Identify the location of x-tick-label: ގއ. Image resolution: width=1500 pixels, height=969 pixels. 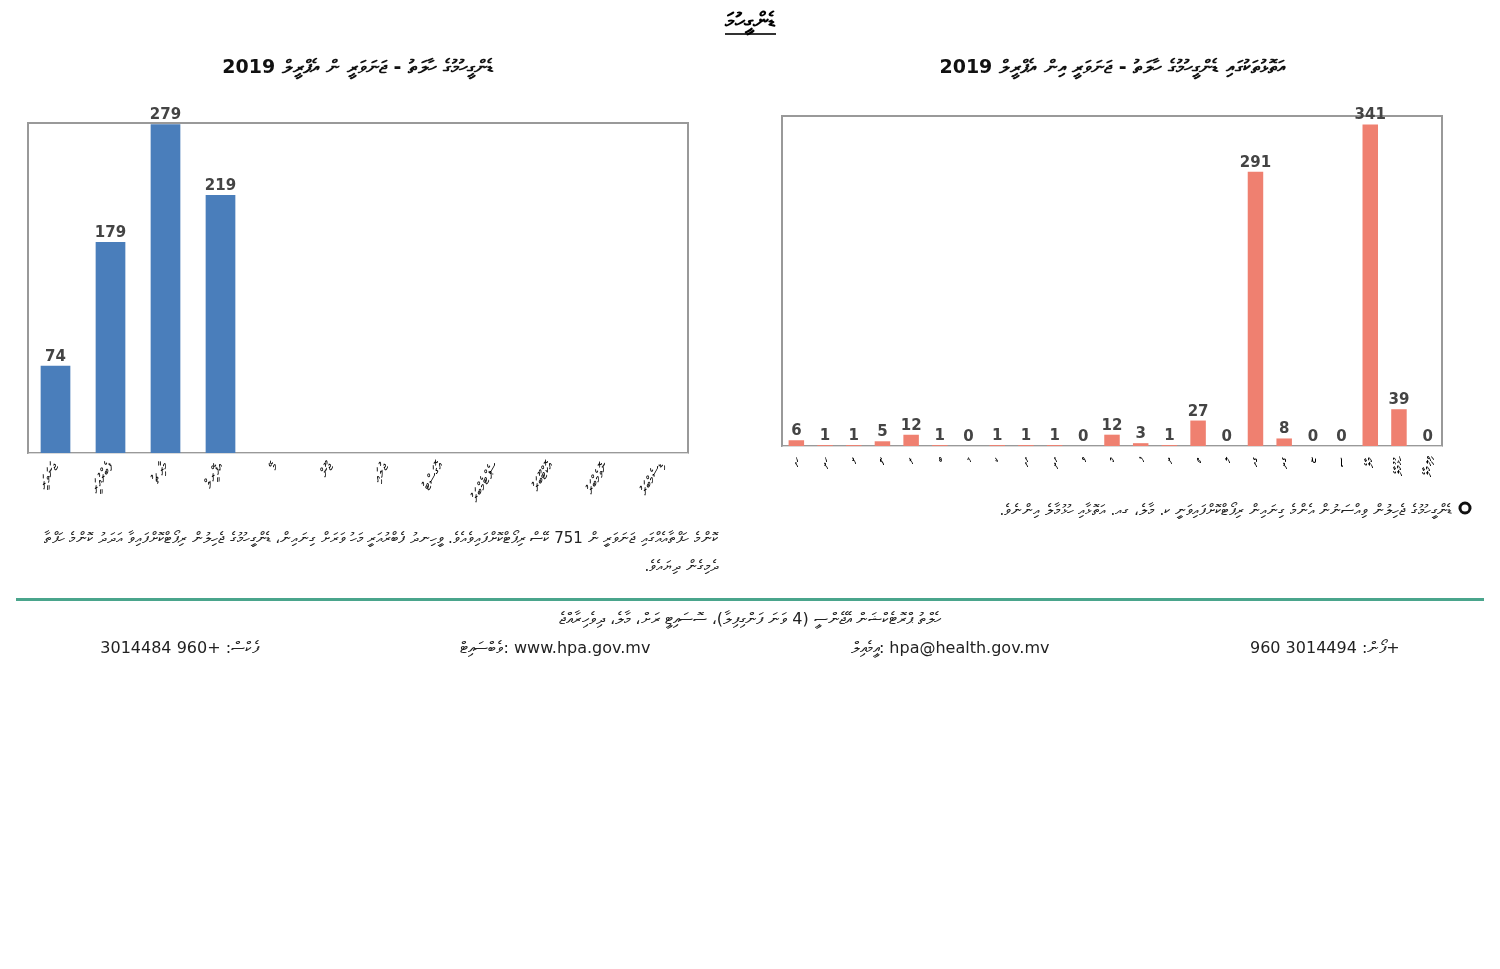
(1255, 461).